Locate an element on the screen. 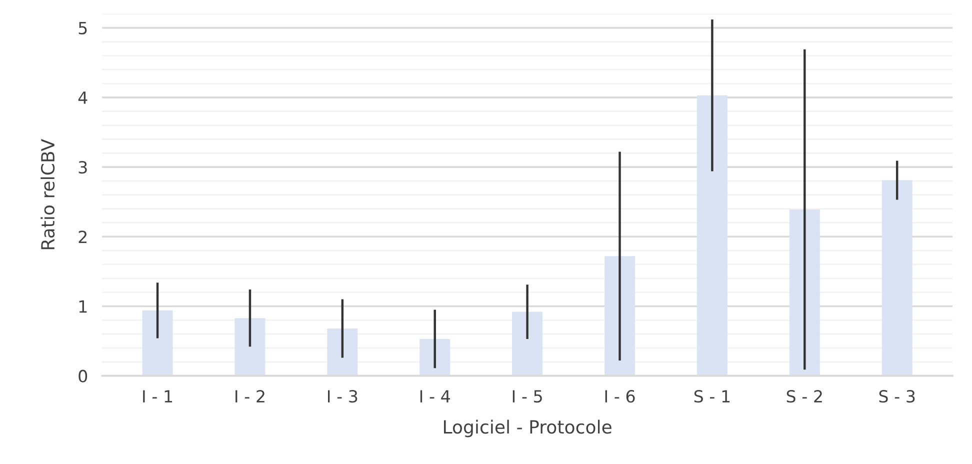 Image resolution: width=972 pixels, height=464 pixels. y-tick-label: 0 is located at coordinates (83, 376).